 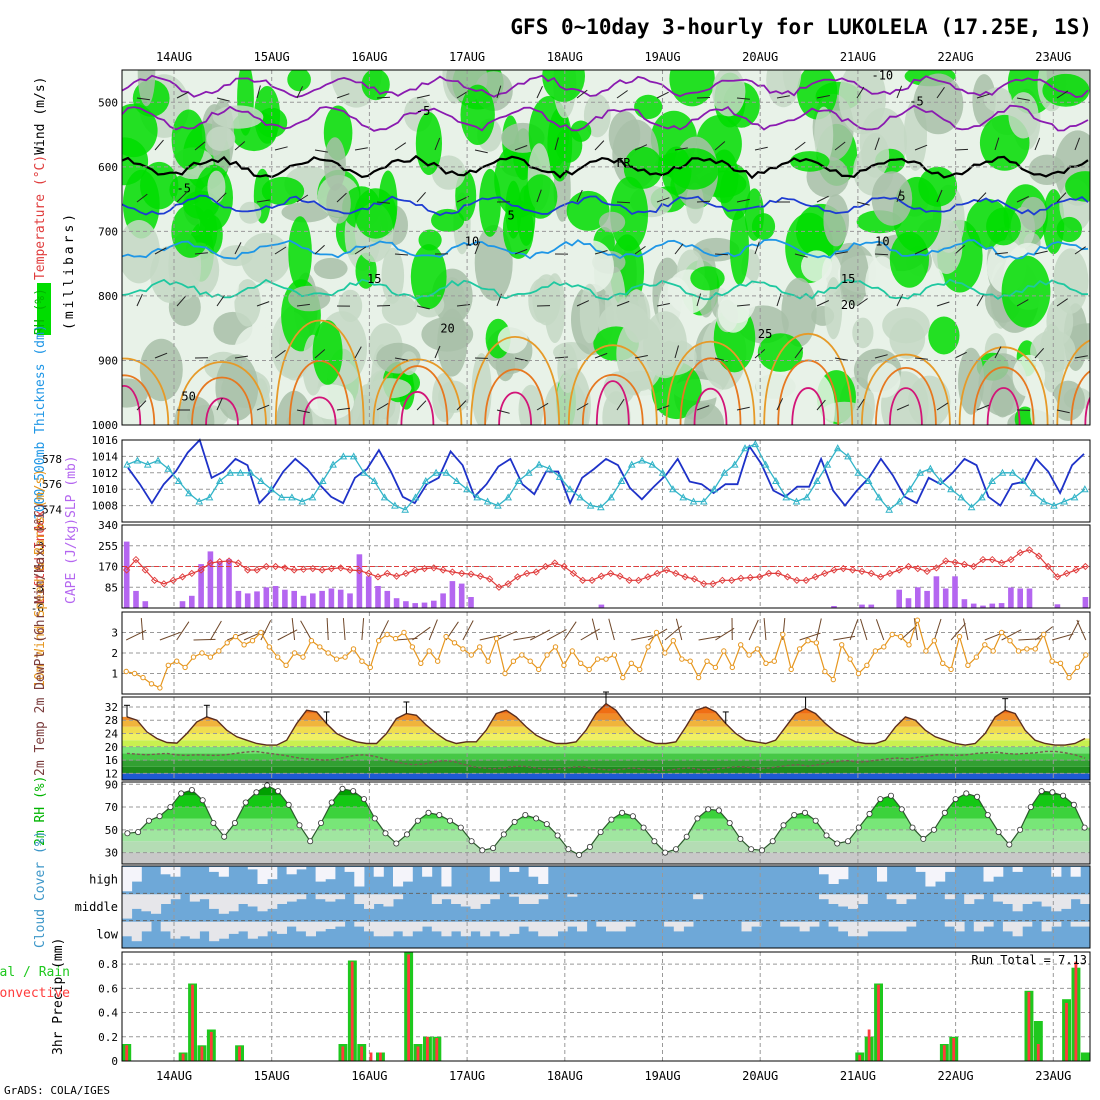 What do you see at coordinates (111, 830) in the screenshot?
I see `rh-tick: 50` at bounding box center [111, 830].